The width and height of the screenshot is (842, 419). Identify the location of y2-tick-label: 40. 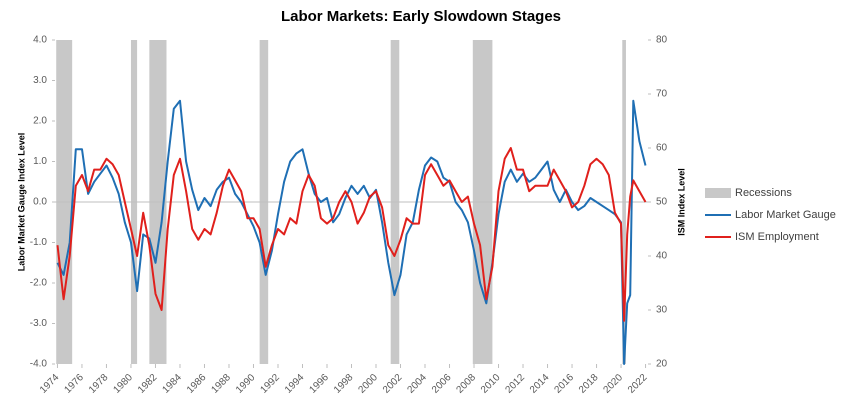
(662, 256).